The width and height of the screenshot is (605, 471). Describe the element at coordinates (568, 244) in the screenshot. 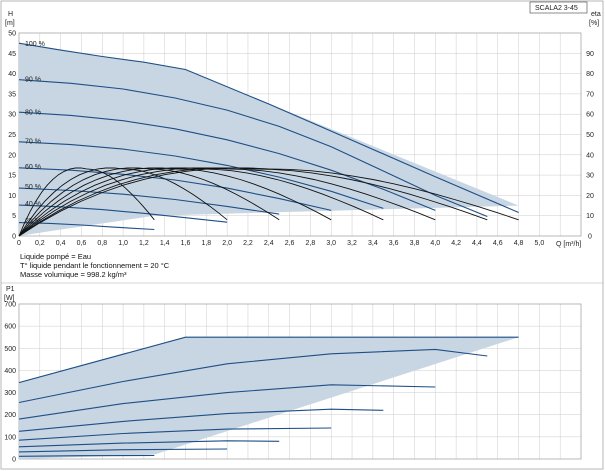

I see `flow-axis-label: Q [m³/h]` at that location.